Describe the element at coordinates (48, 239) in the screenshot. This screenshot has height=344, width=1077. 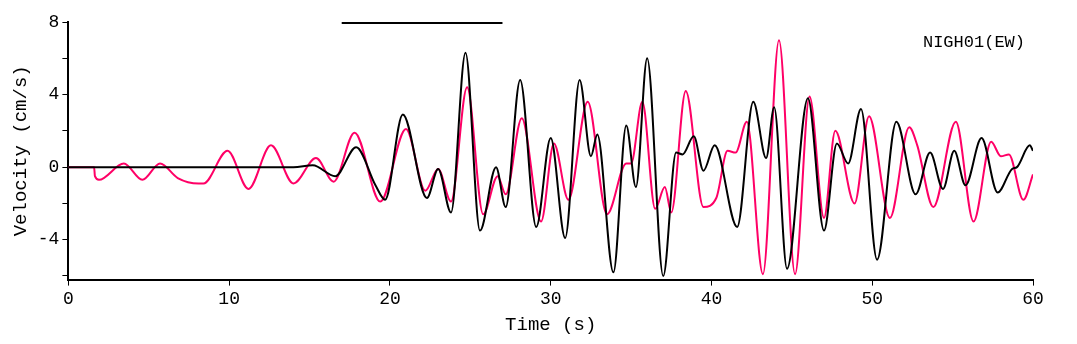
I see `y-tick-label: -4` at that location.